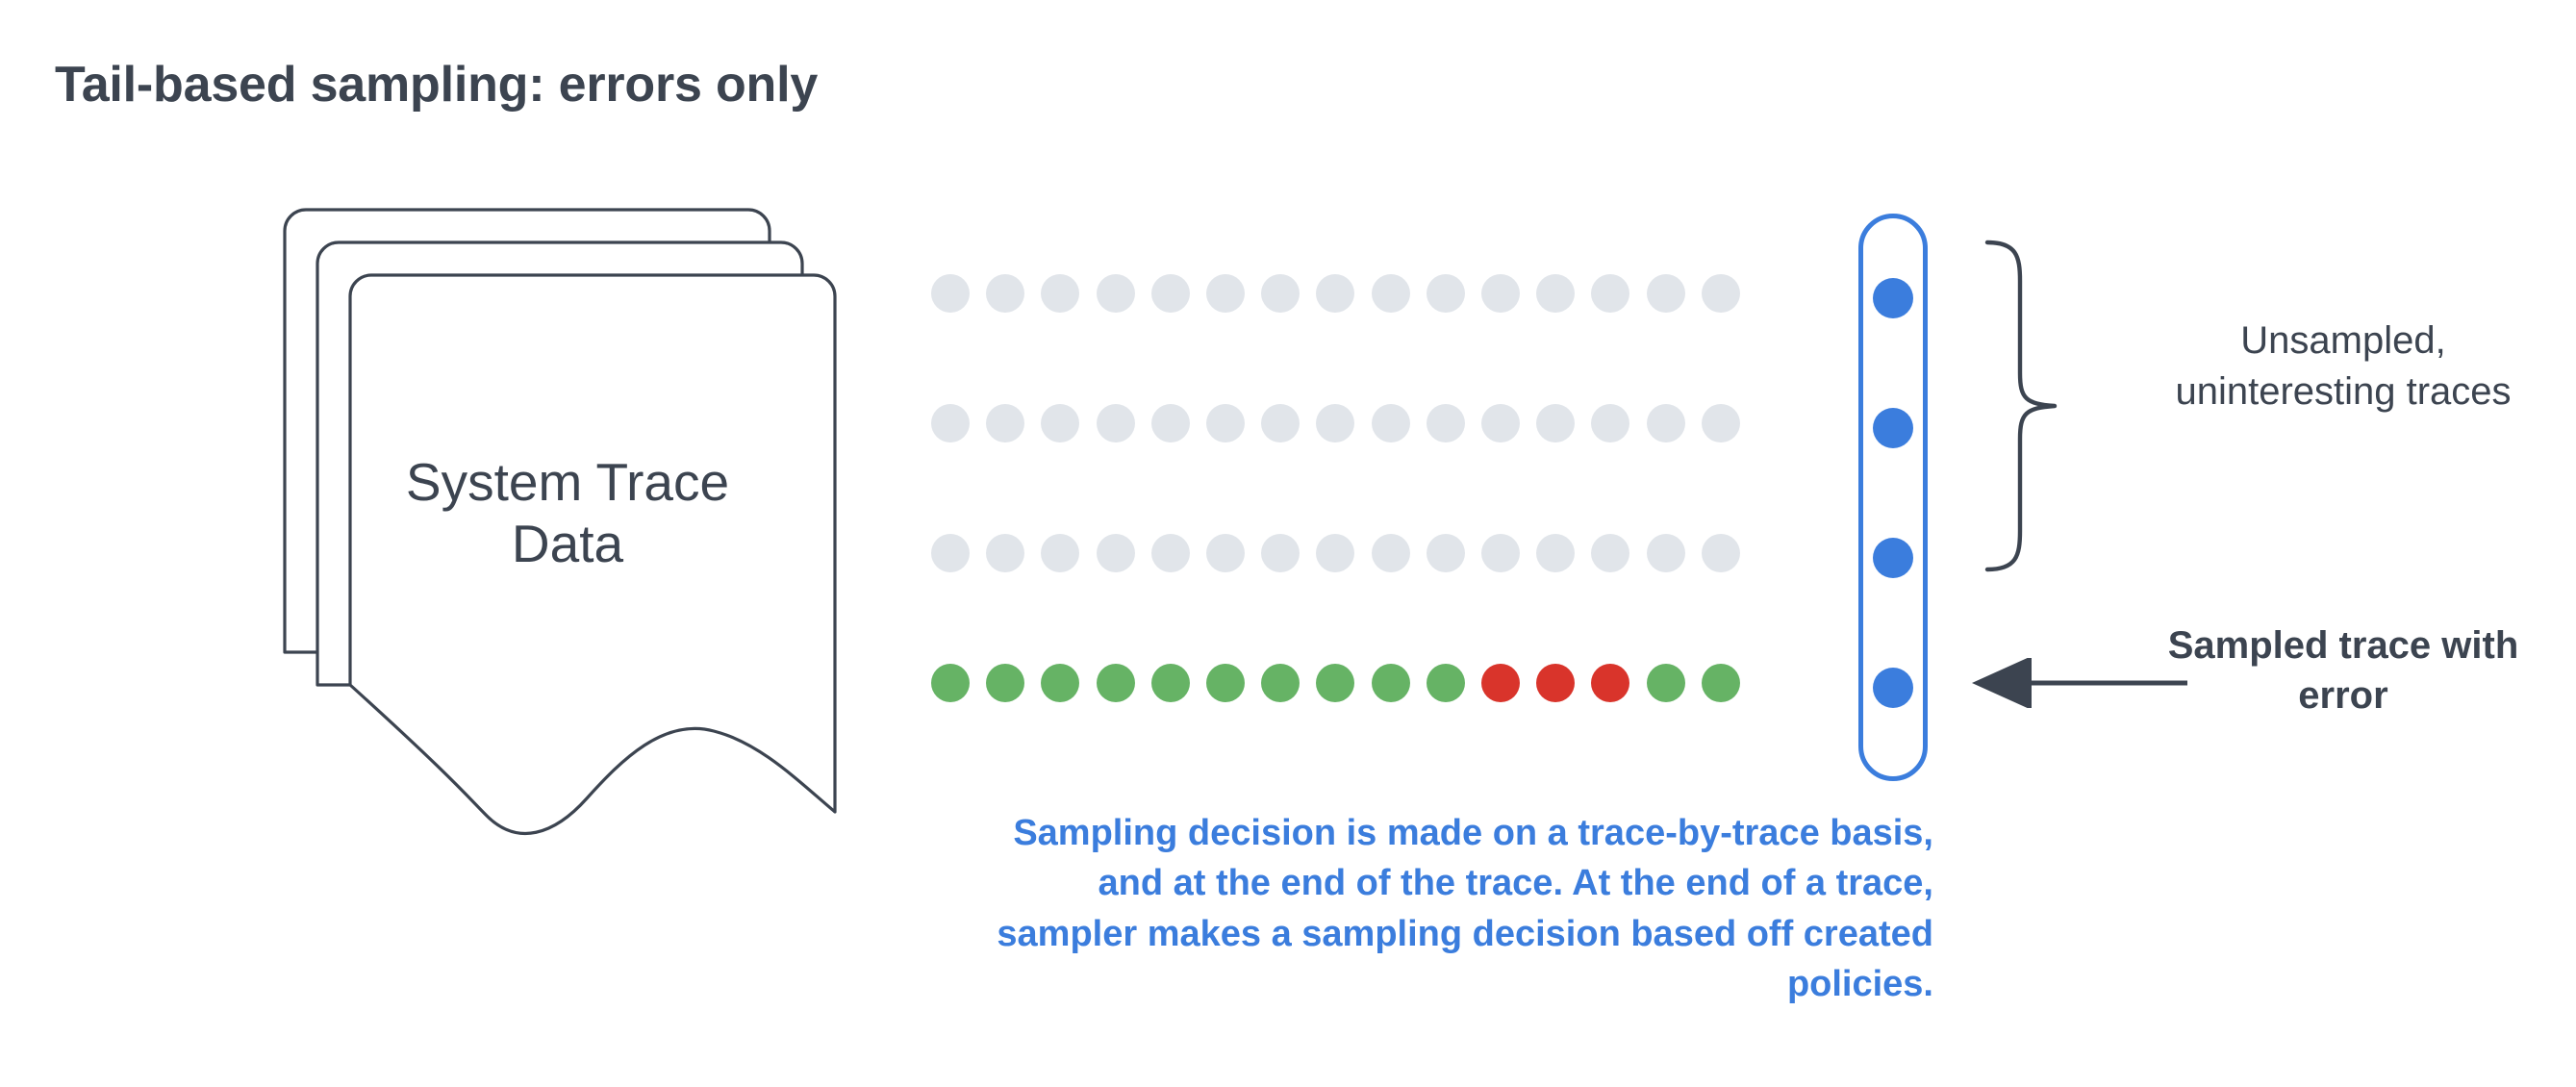 Image resolution: width=2576 pixels, height=1087 pixels. I want to click on arrow-left-icon, so click(2078, 683).